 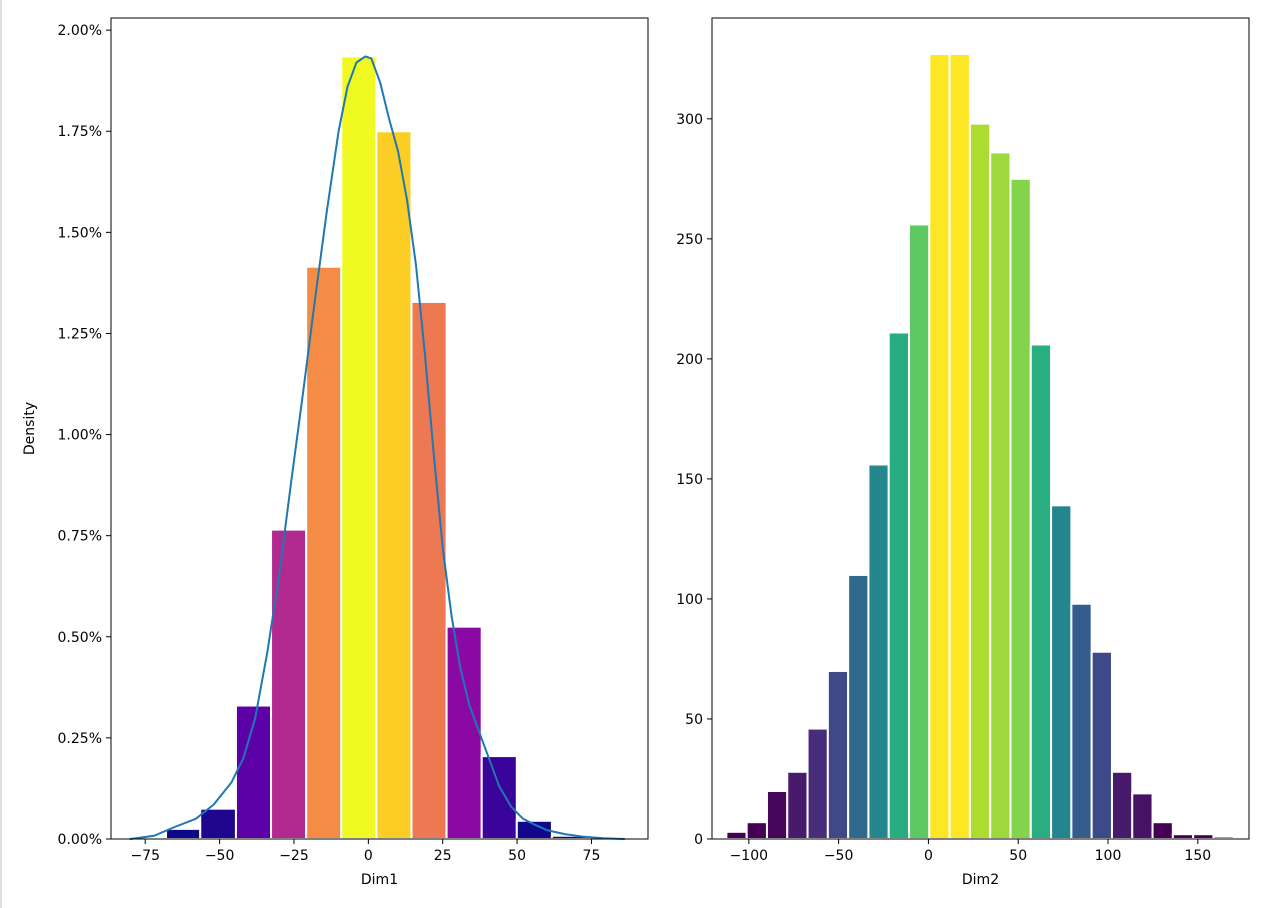 I want to click on dim1-y-tick-label: 1.75%, so click(x=80, y=132).